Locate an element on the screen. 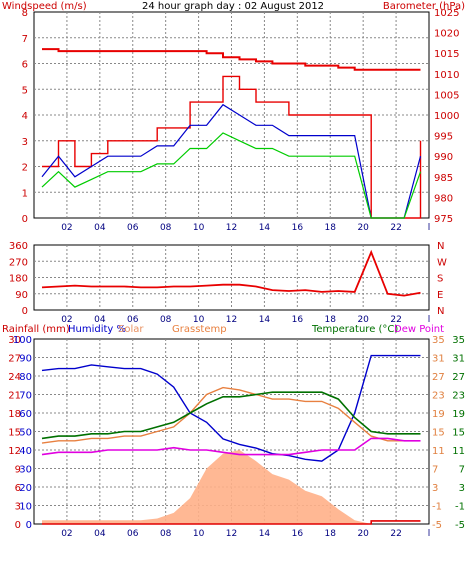  temp-tick-inner: 27 is located at coordinates (438, 377).